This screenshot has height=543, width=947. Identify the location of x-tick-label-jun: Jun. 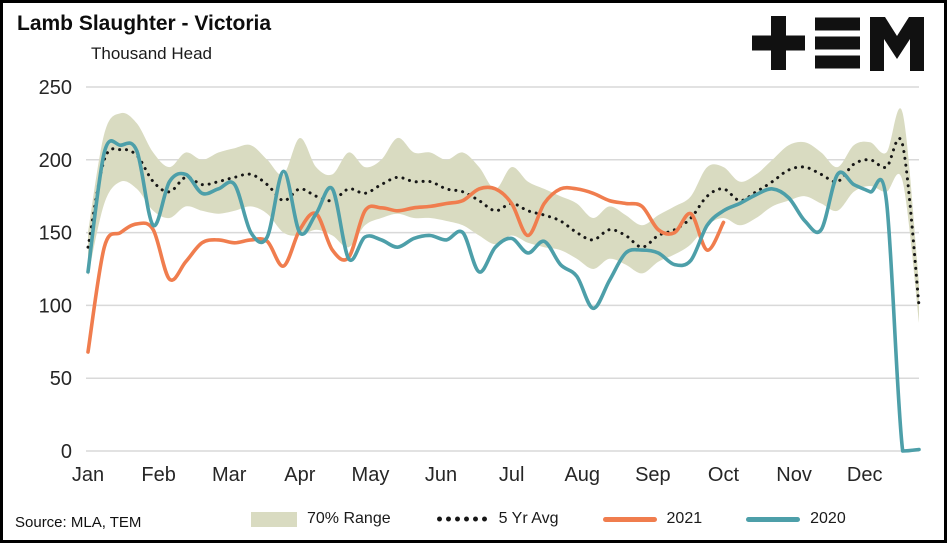
(441, 475).